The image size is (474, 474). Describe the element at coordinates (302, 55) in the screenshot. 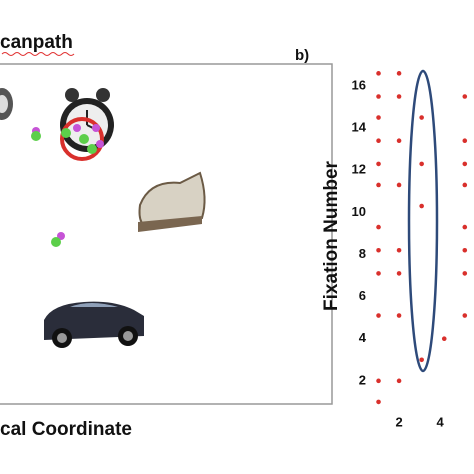

I see `panel-label: b)` at that location.